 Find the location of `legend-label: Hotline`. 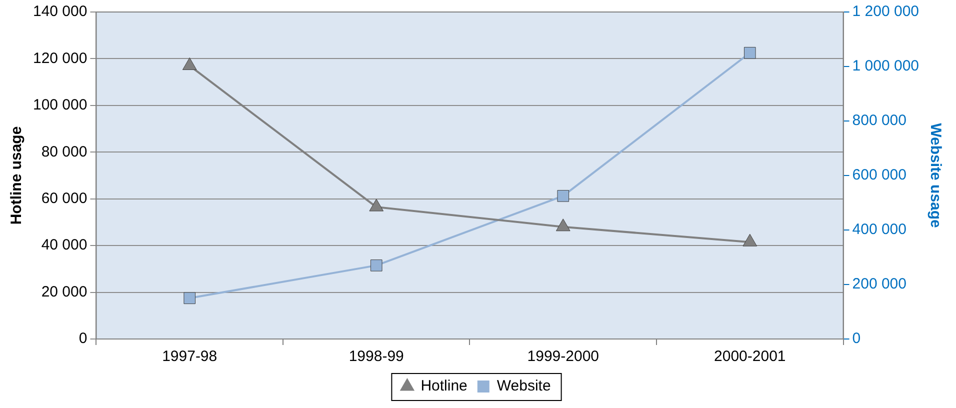

legend-label: Hotline is located at coordinates (444, 386).